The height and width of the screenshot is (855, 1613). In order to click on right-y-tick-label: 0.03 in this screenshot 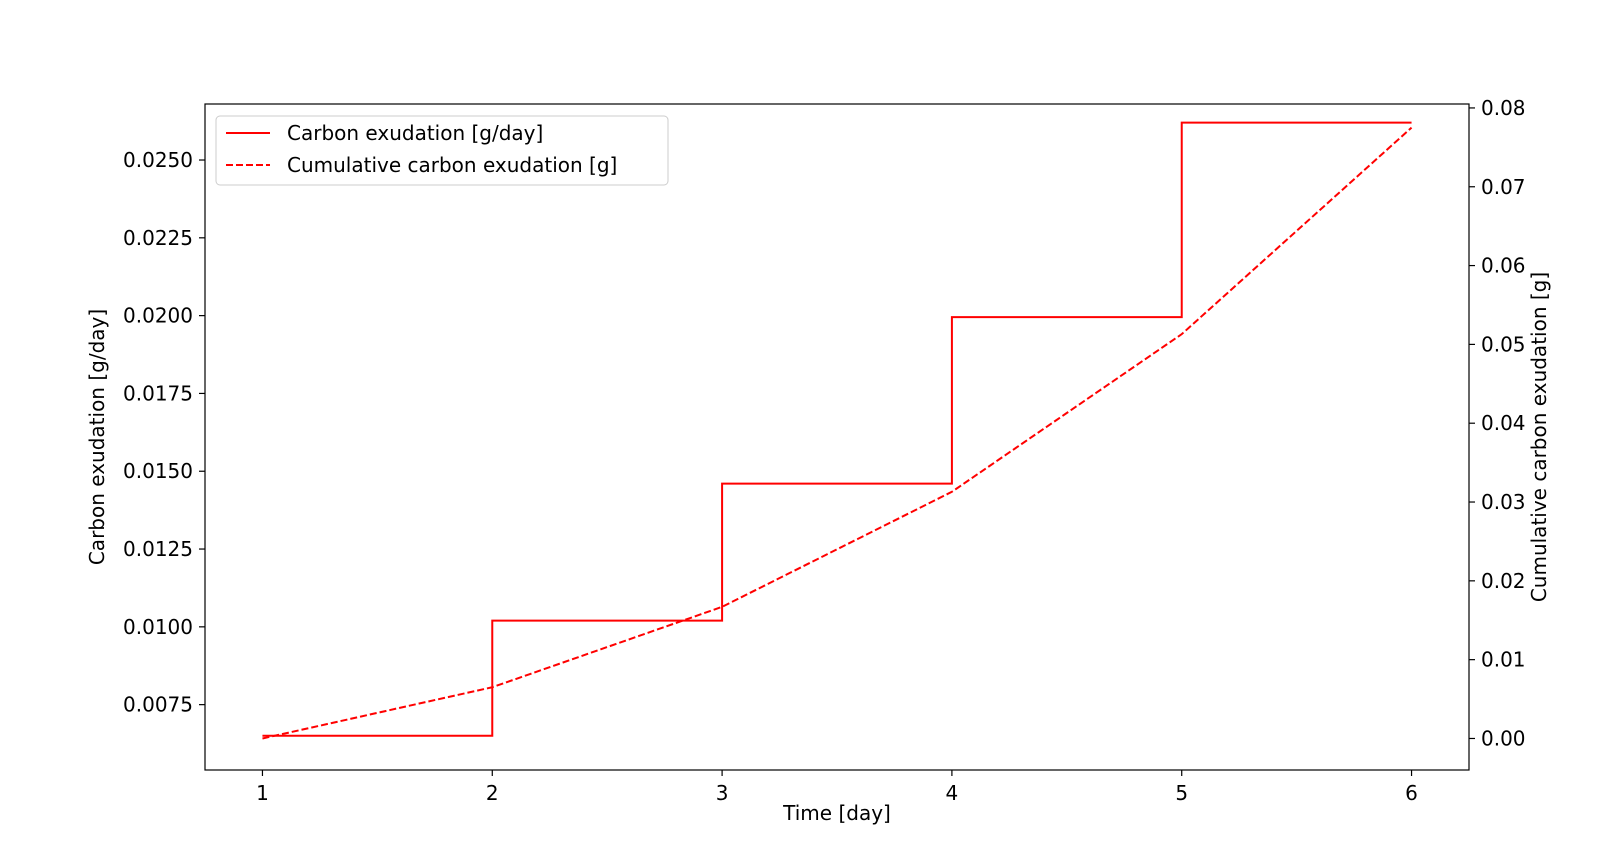, I will do `click(1503, 502)`.